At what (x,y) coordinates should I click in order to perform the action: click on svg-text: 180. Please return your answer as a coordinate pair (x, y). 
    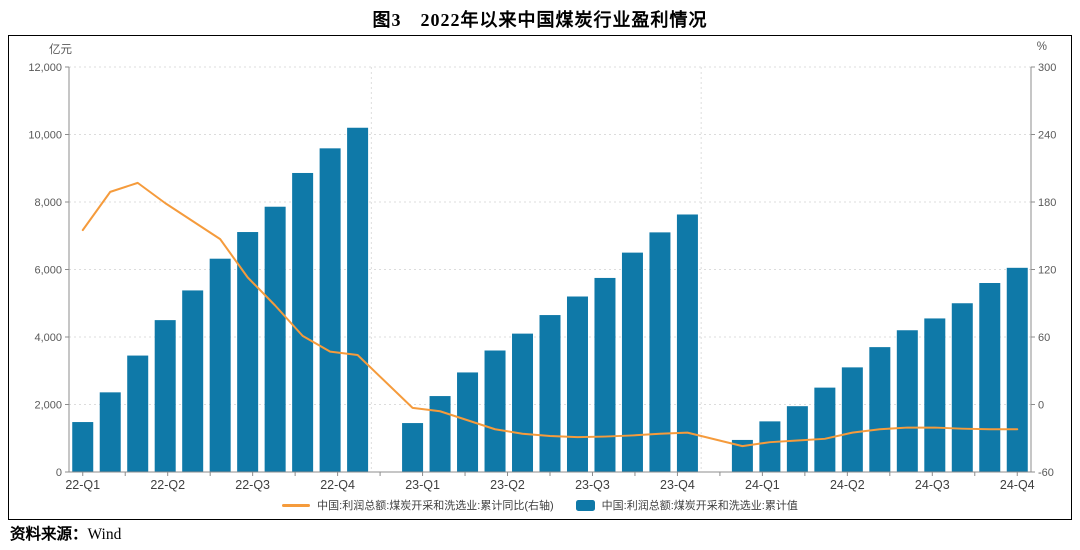
    Looking at the image, I should click on (1047, 203).